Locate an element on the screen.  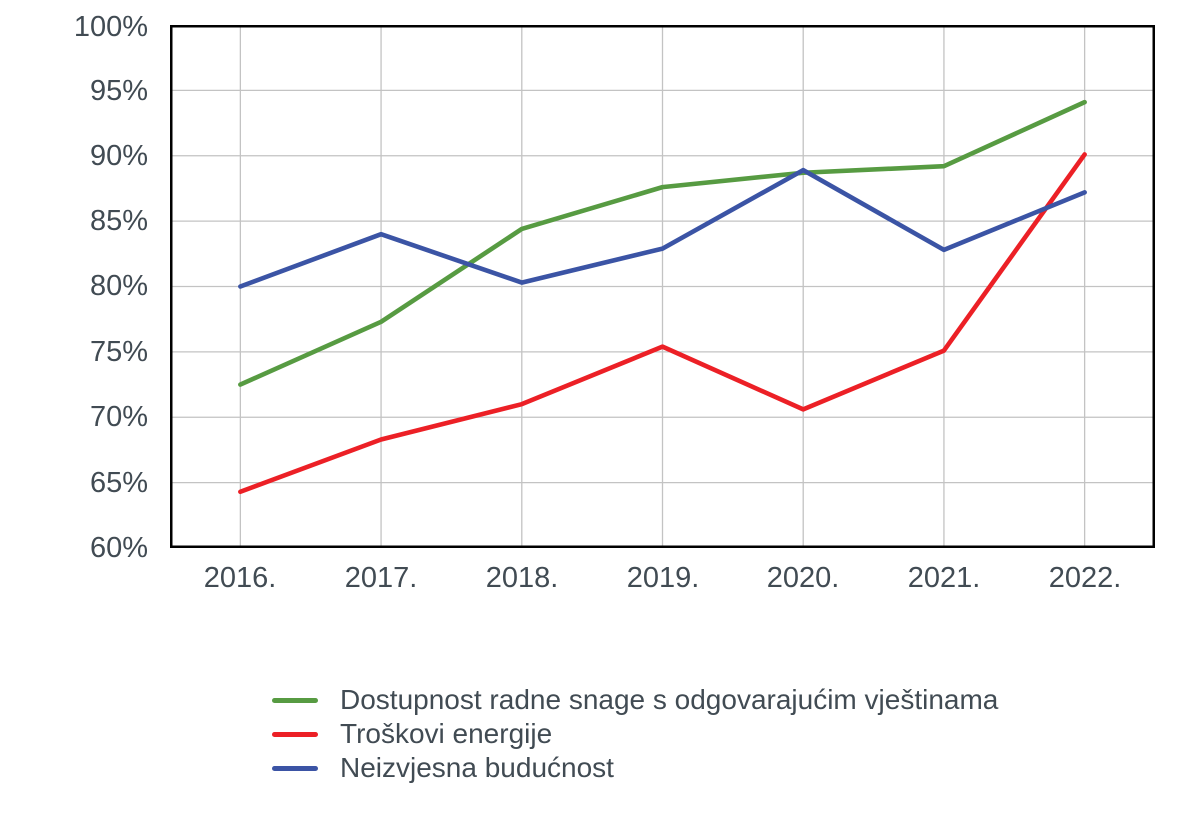
legend-item: Troškovi energije is located at coordinates (635, 734).